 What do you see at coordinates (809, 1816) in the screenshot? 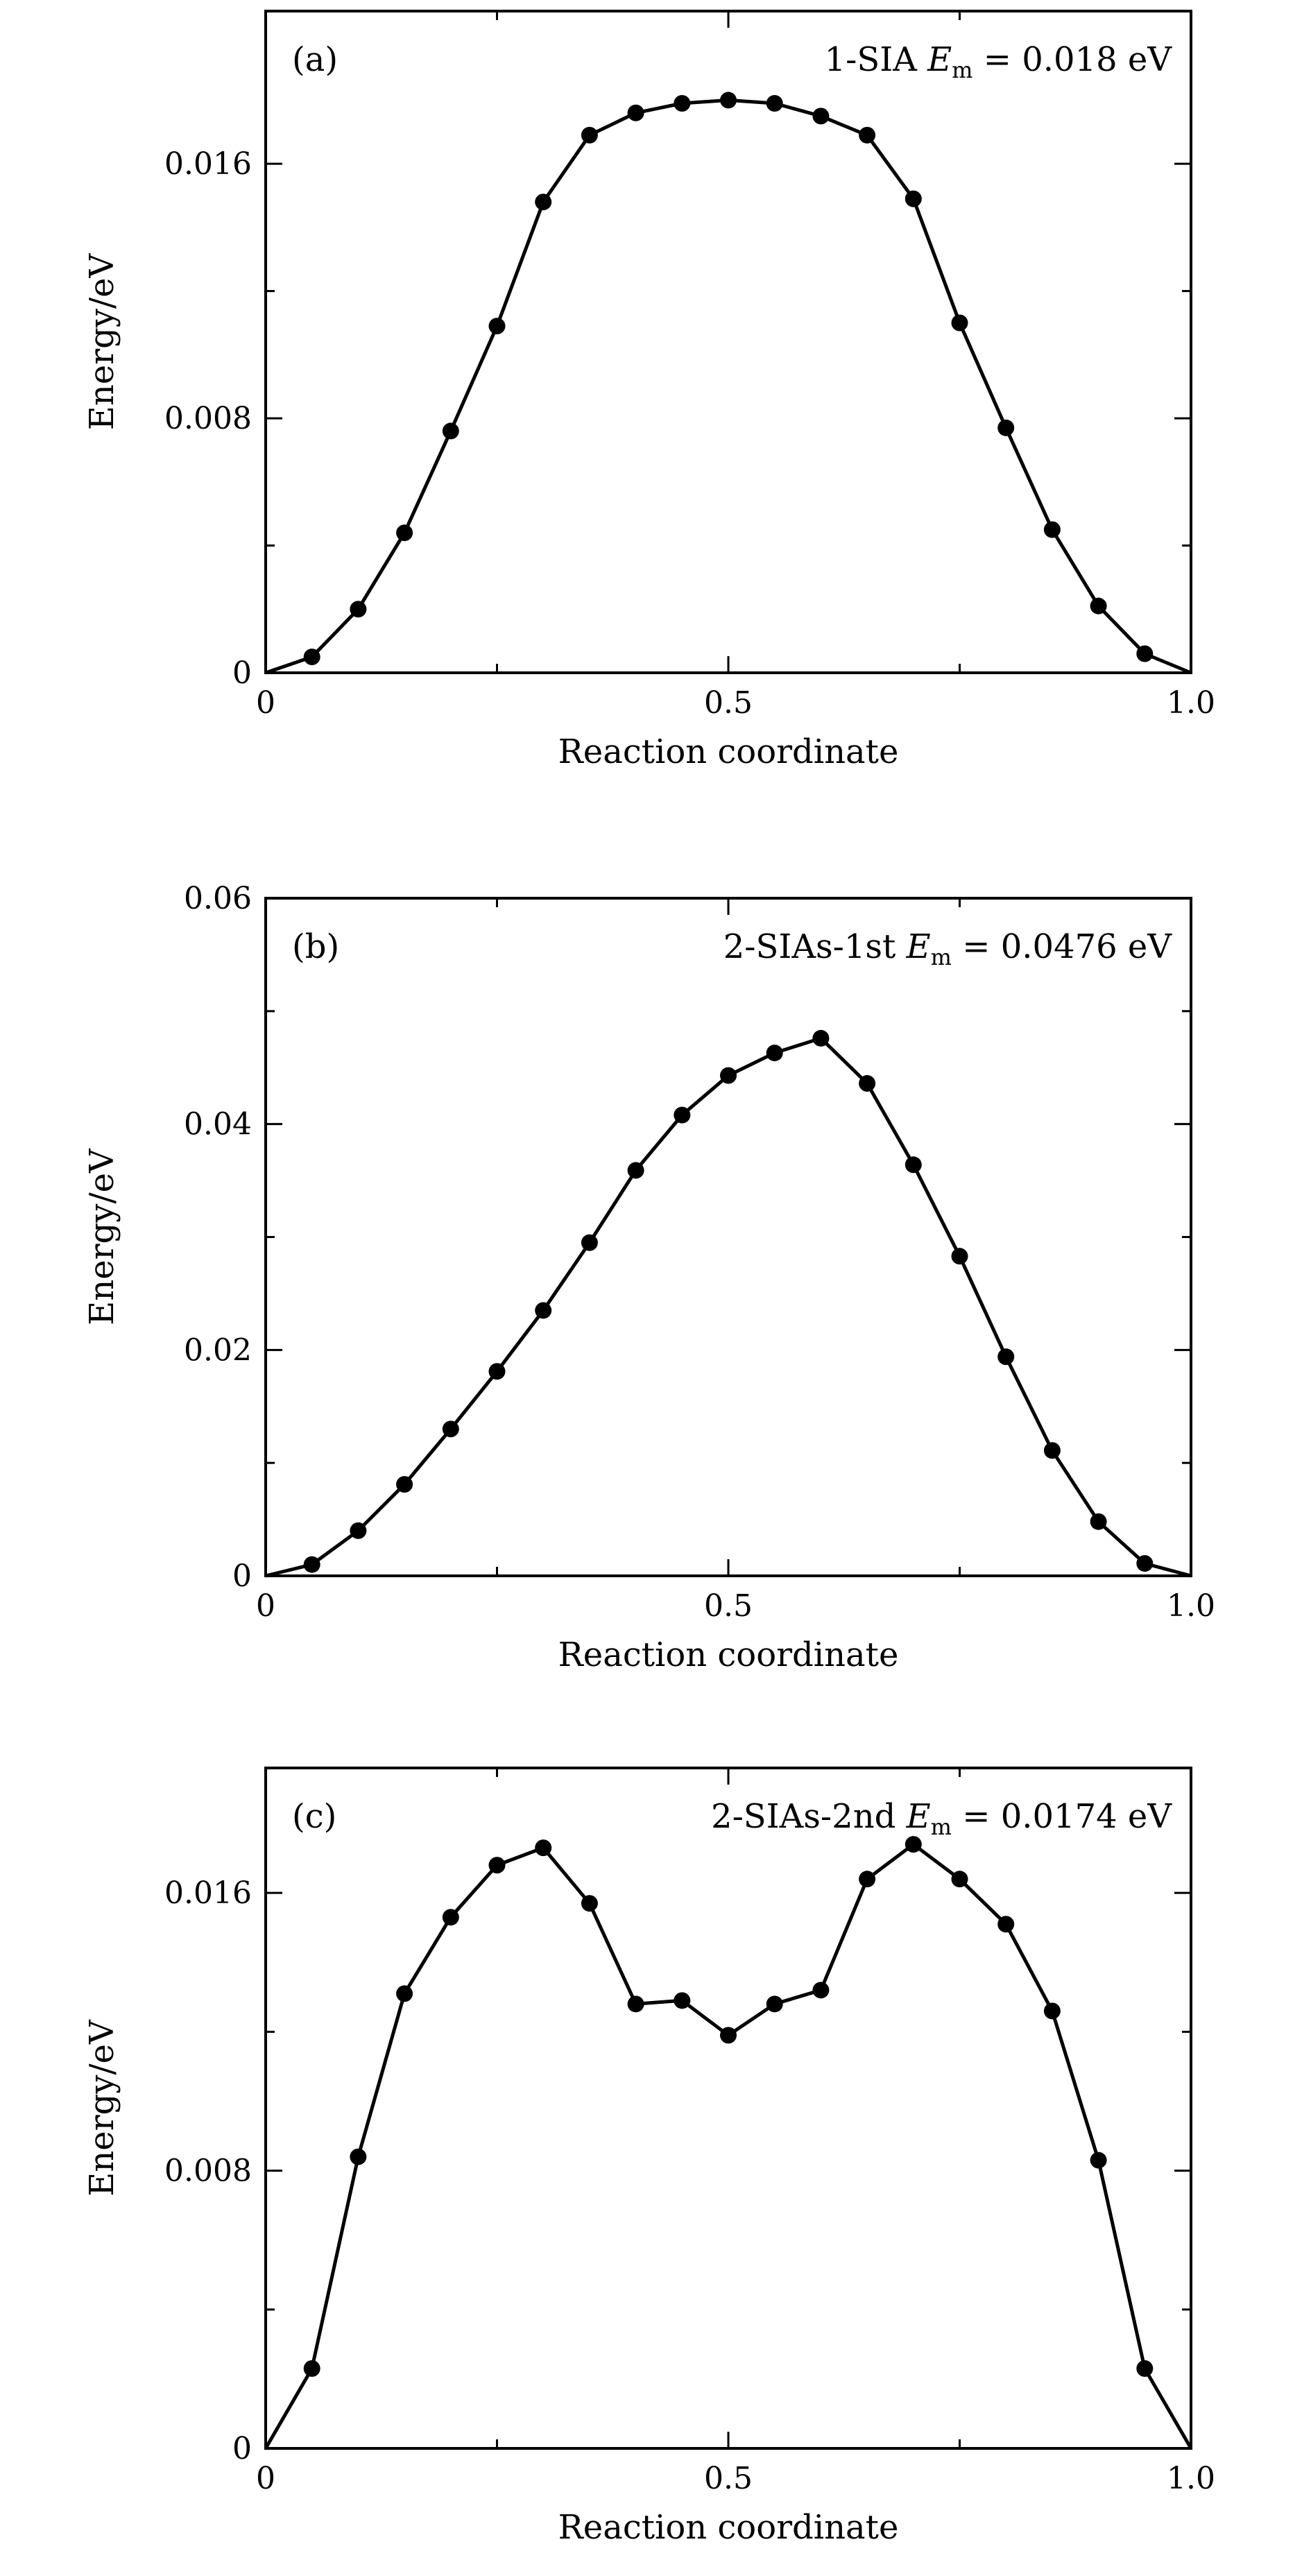
I see `annotation-label: 2-SIAs-2nd` at bounding box center [809, 1816].